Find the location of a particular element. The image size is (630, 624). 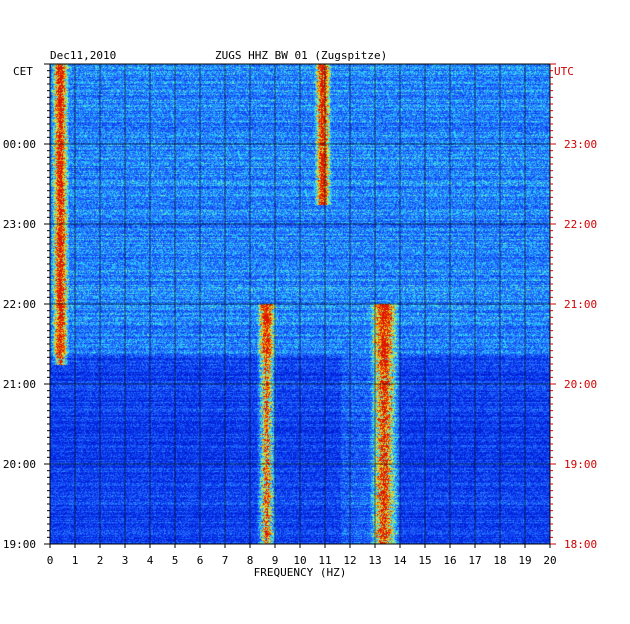

x-tick-label: 14 is located at coordinates (400, 560).